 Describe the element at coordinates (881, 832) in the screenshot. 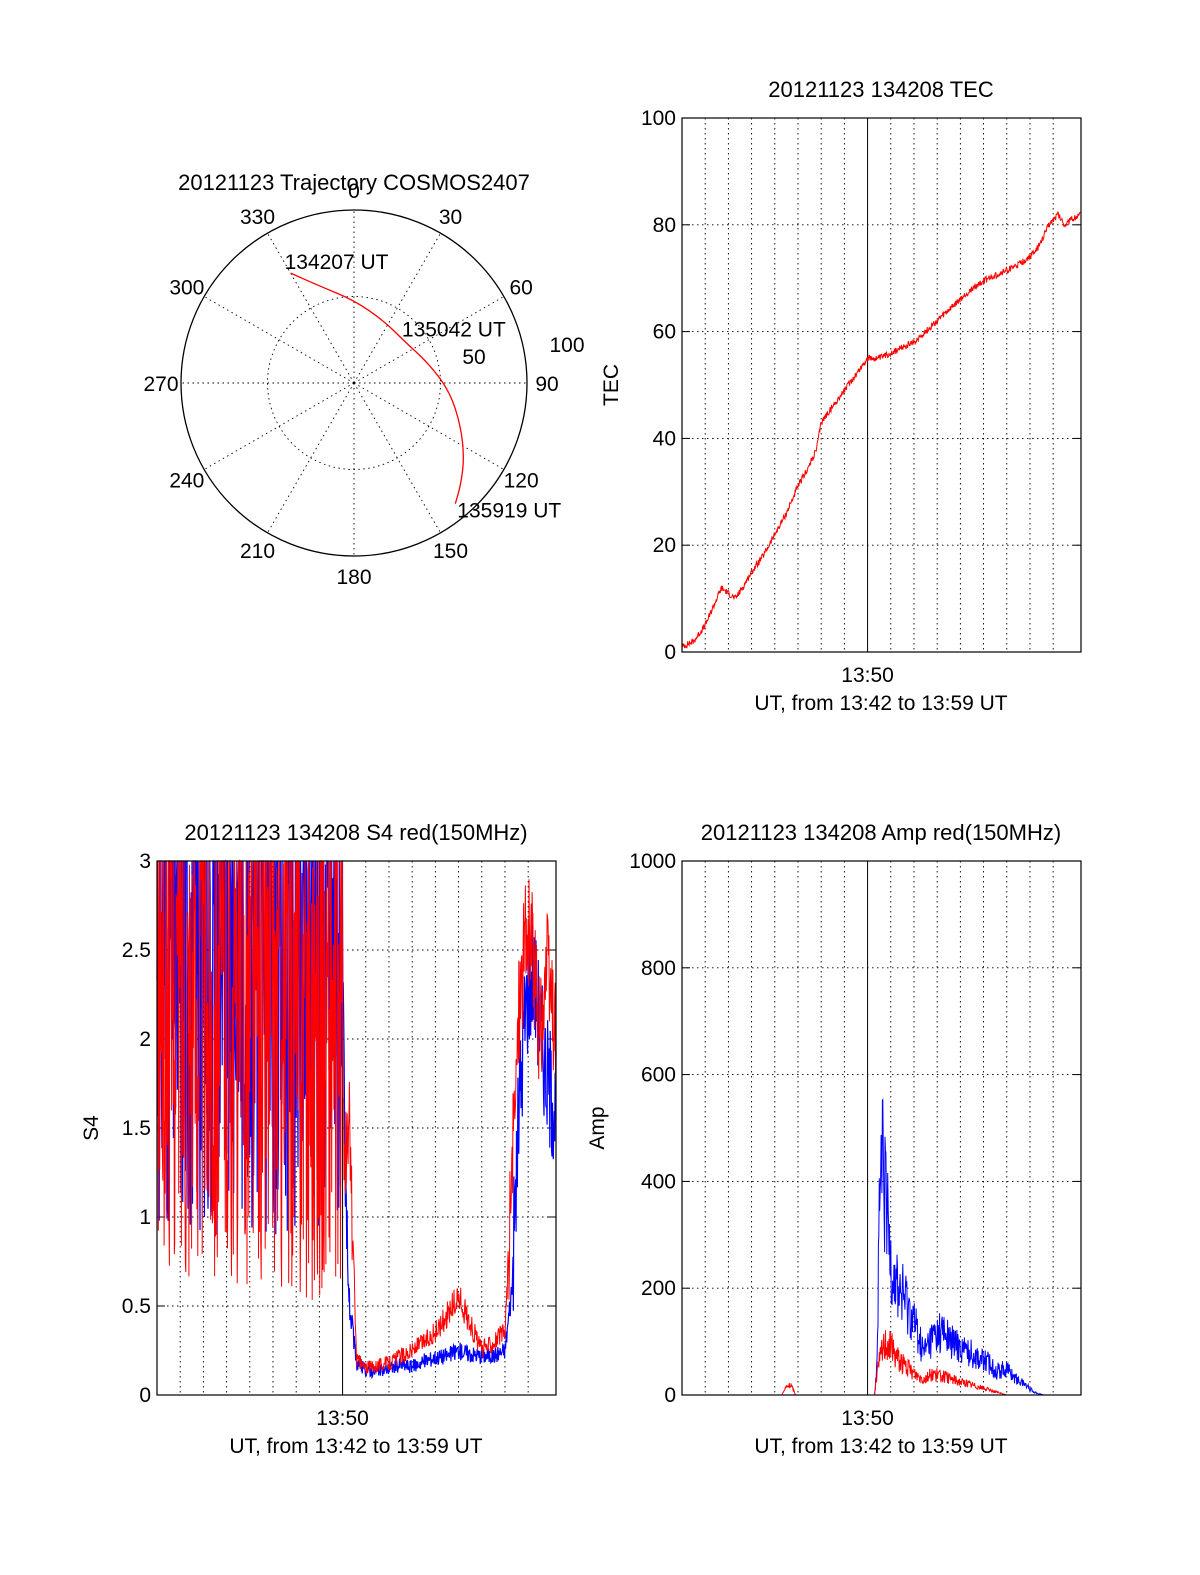

I see `amp-title: 20121123 134208 Amp red(150MHz)` at that location.